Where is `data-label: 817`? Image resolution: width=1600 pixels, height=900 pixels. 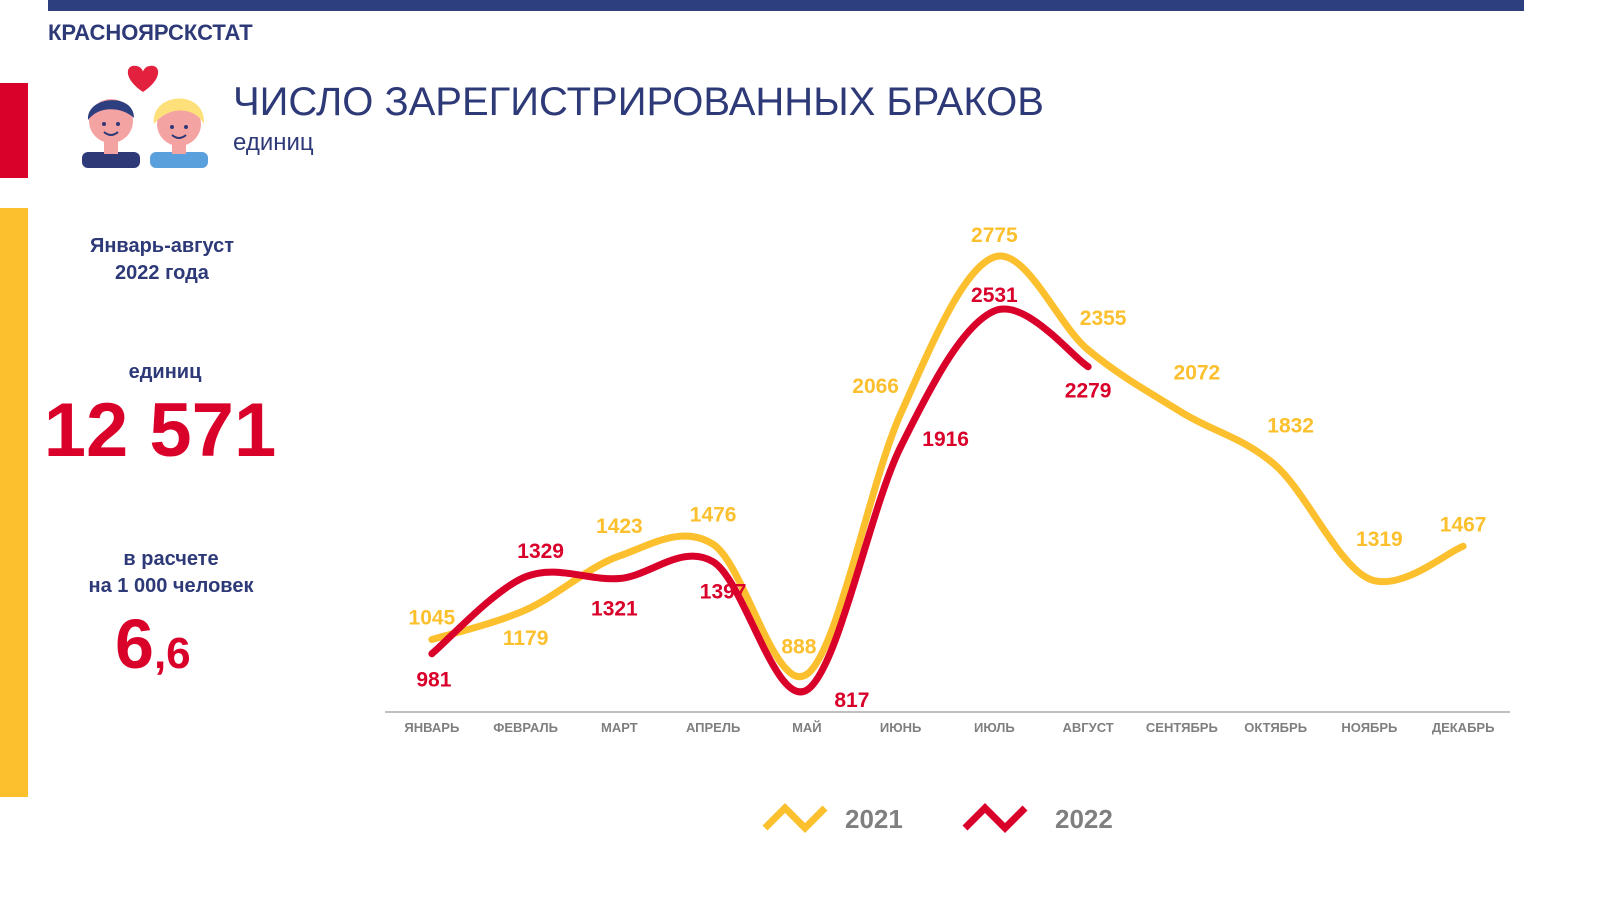
data-label: 817 is located at coordinates (851, 700).